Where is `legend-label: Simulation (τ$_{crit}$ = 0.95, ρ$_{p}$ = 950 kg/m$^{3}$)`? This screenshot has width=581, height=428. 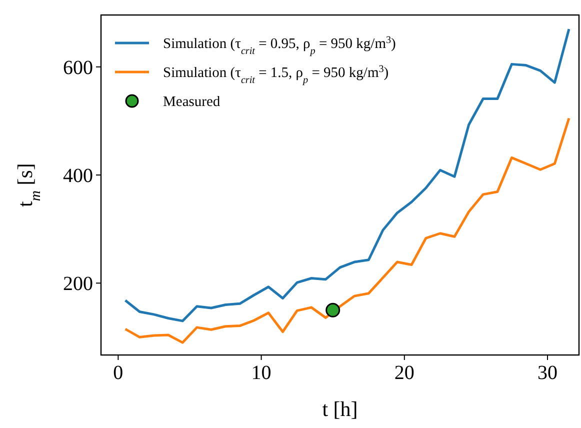 legend-label: Simulation (τ$_{crit}$ = 0.95, ρ$_{p}$ = 950 kg/m$^{3}$) is located at coordinates (279, 45).